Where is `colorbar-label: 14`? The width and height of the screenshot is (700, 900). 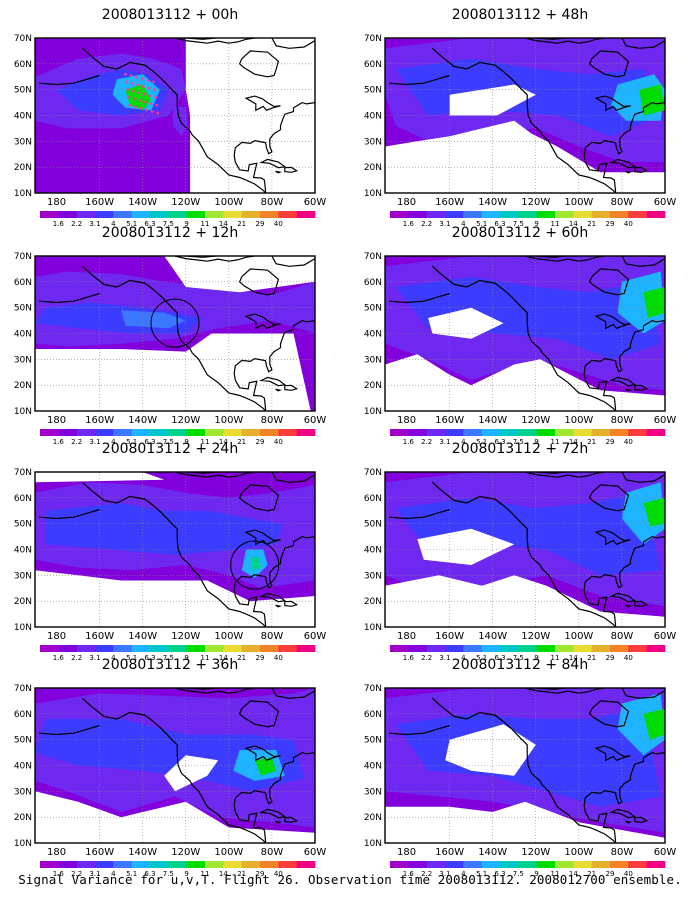
colorbar-label: 14 is located at coordinates (223, 224).